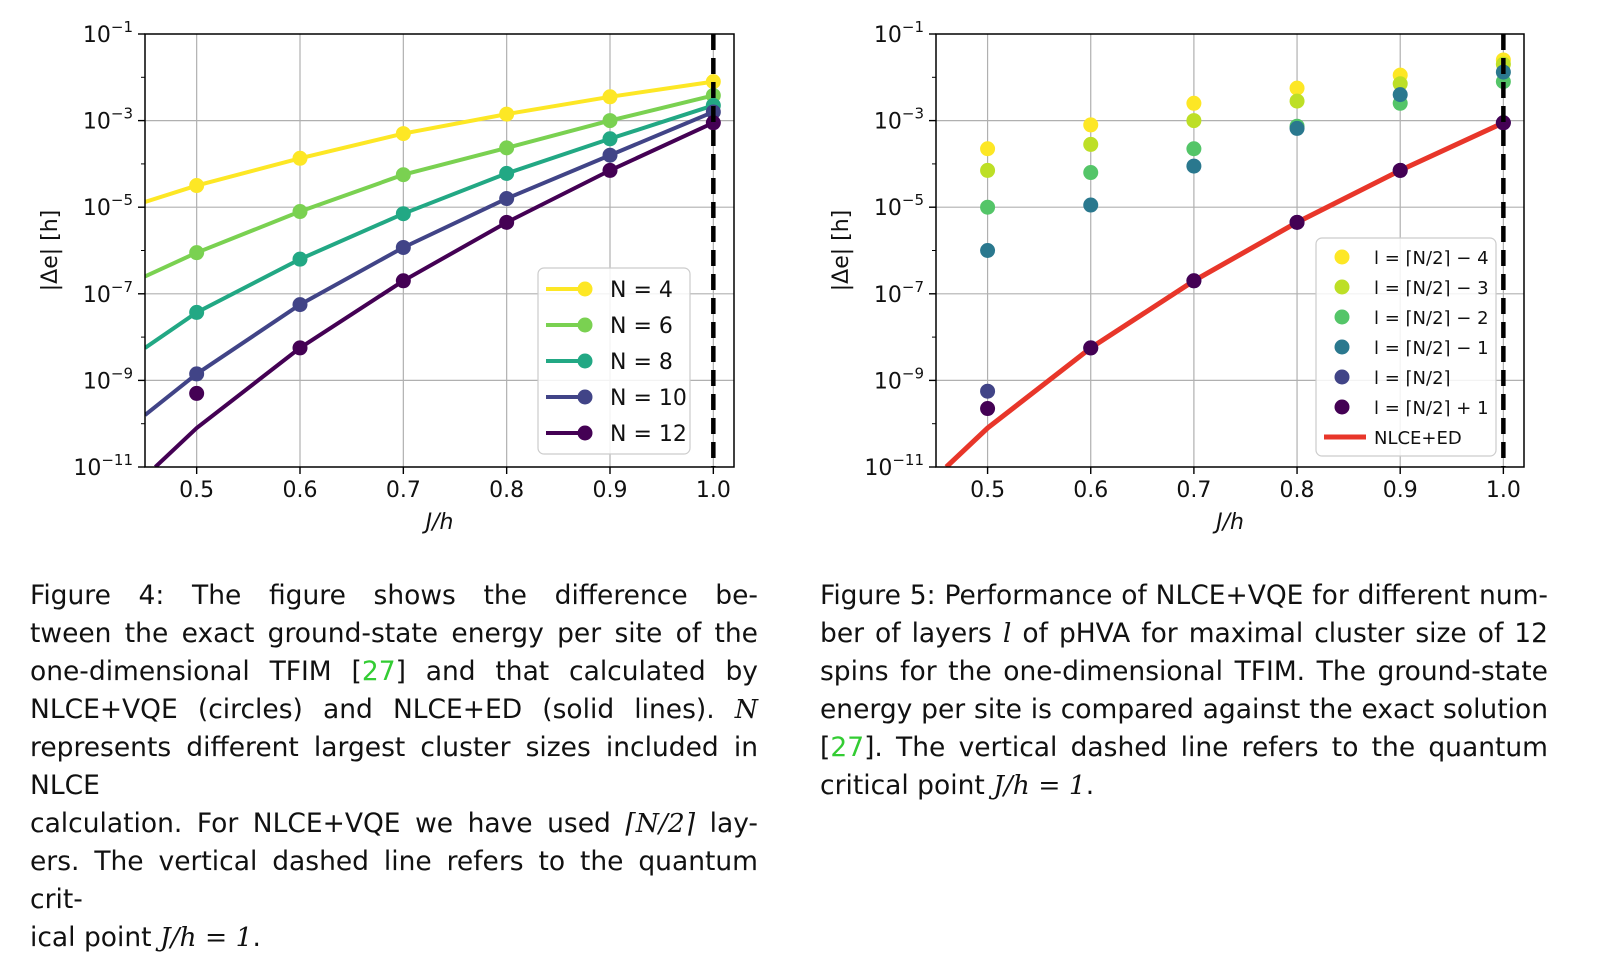 This screenshot has width=1618, height=957. Describe the element at coordinates (1184, 786) in the screenshot. I see `caption-line: critical point J/h = 1.` at that location.